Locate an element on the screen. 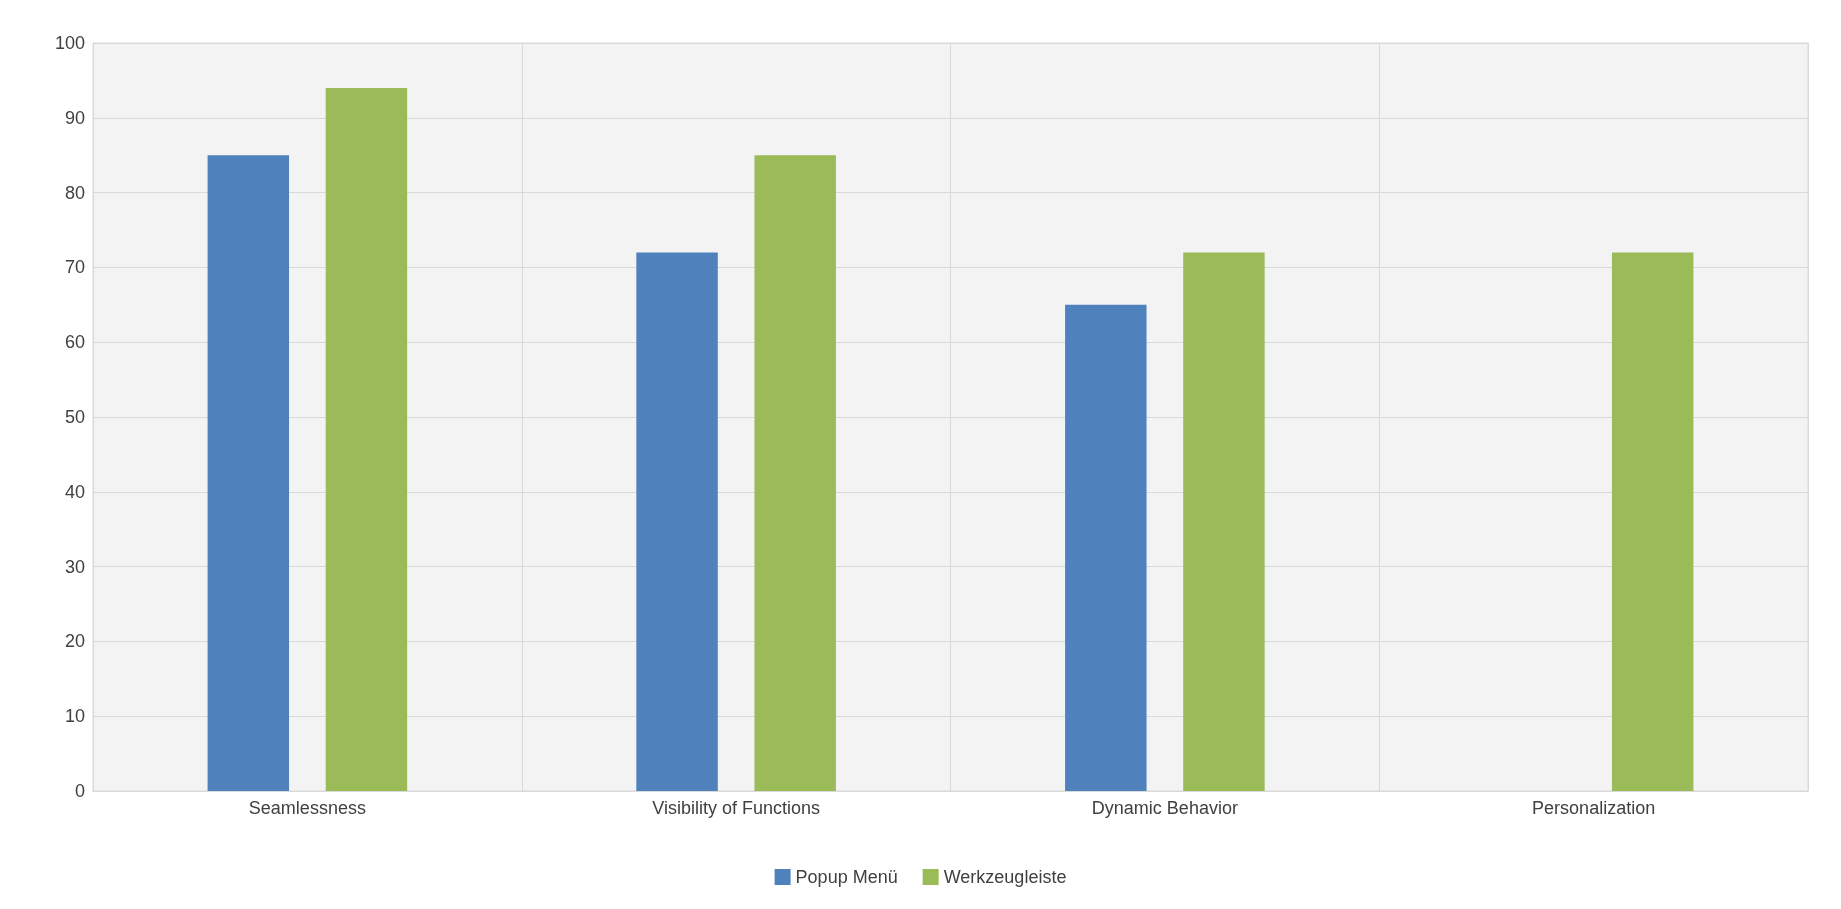 This screenshot has width=1841, height=909. y-tick-label: 0 is located at coordinates (79, 791).